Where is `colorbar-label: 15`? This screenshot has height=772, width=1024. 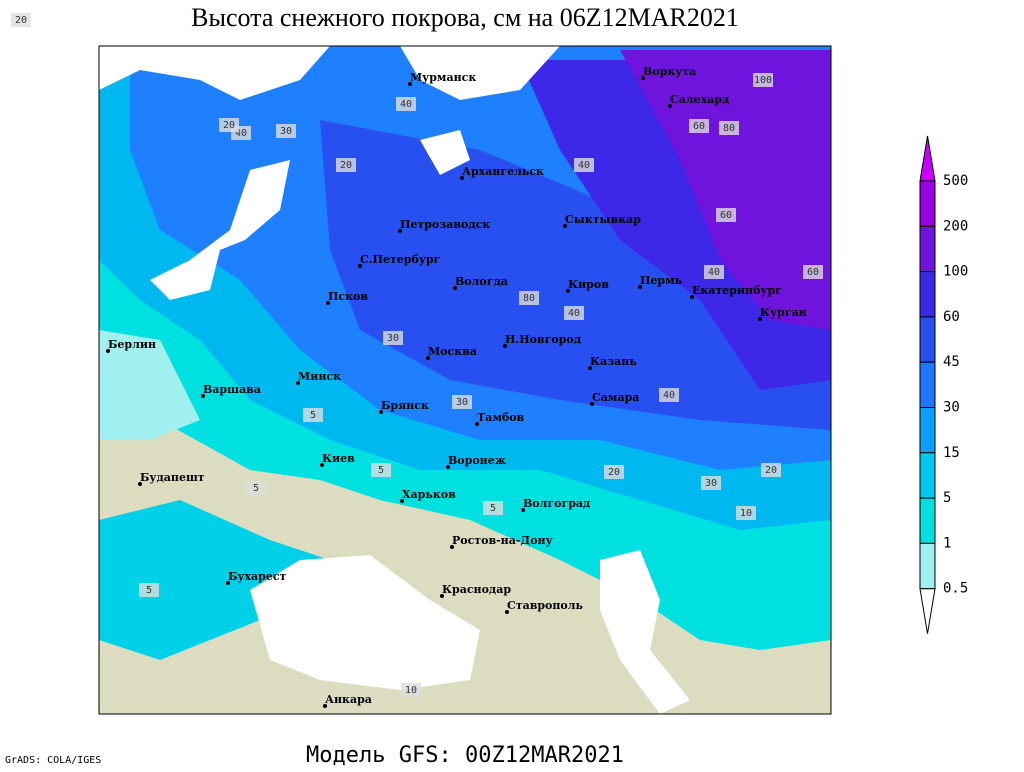 colorbar-label: 15 is located at coordinates (951, 453).